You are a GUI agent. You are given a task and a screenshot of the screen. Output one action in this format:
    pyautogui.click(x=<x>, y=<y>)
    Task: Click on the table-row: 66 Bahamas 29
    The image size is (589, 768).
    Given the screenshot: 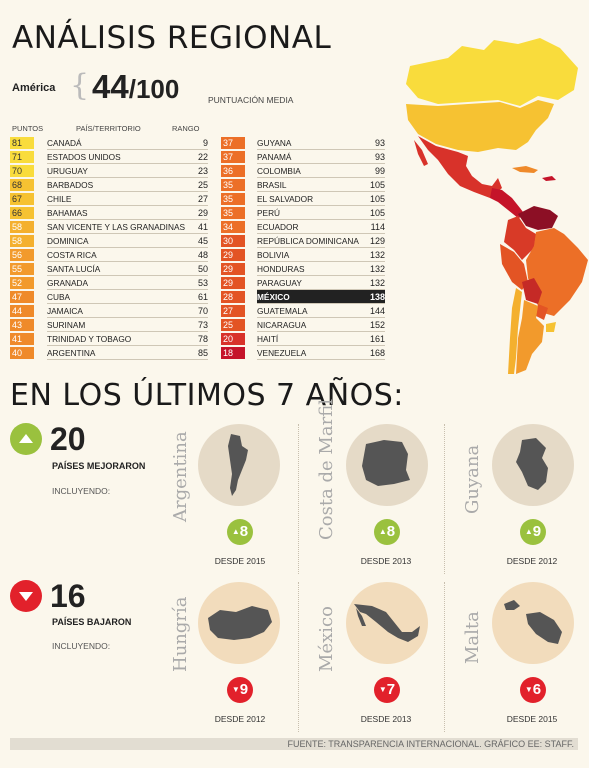 What is the action you would take?
    pyautogui.click(x=109, y=213)
    